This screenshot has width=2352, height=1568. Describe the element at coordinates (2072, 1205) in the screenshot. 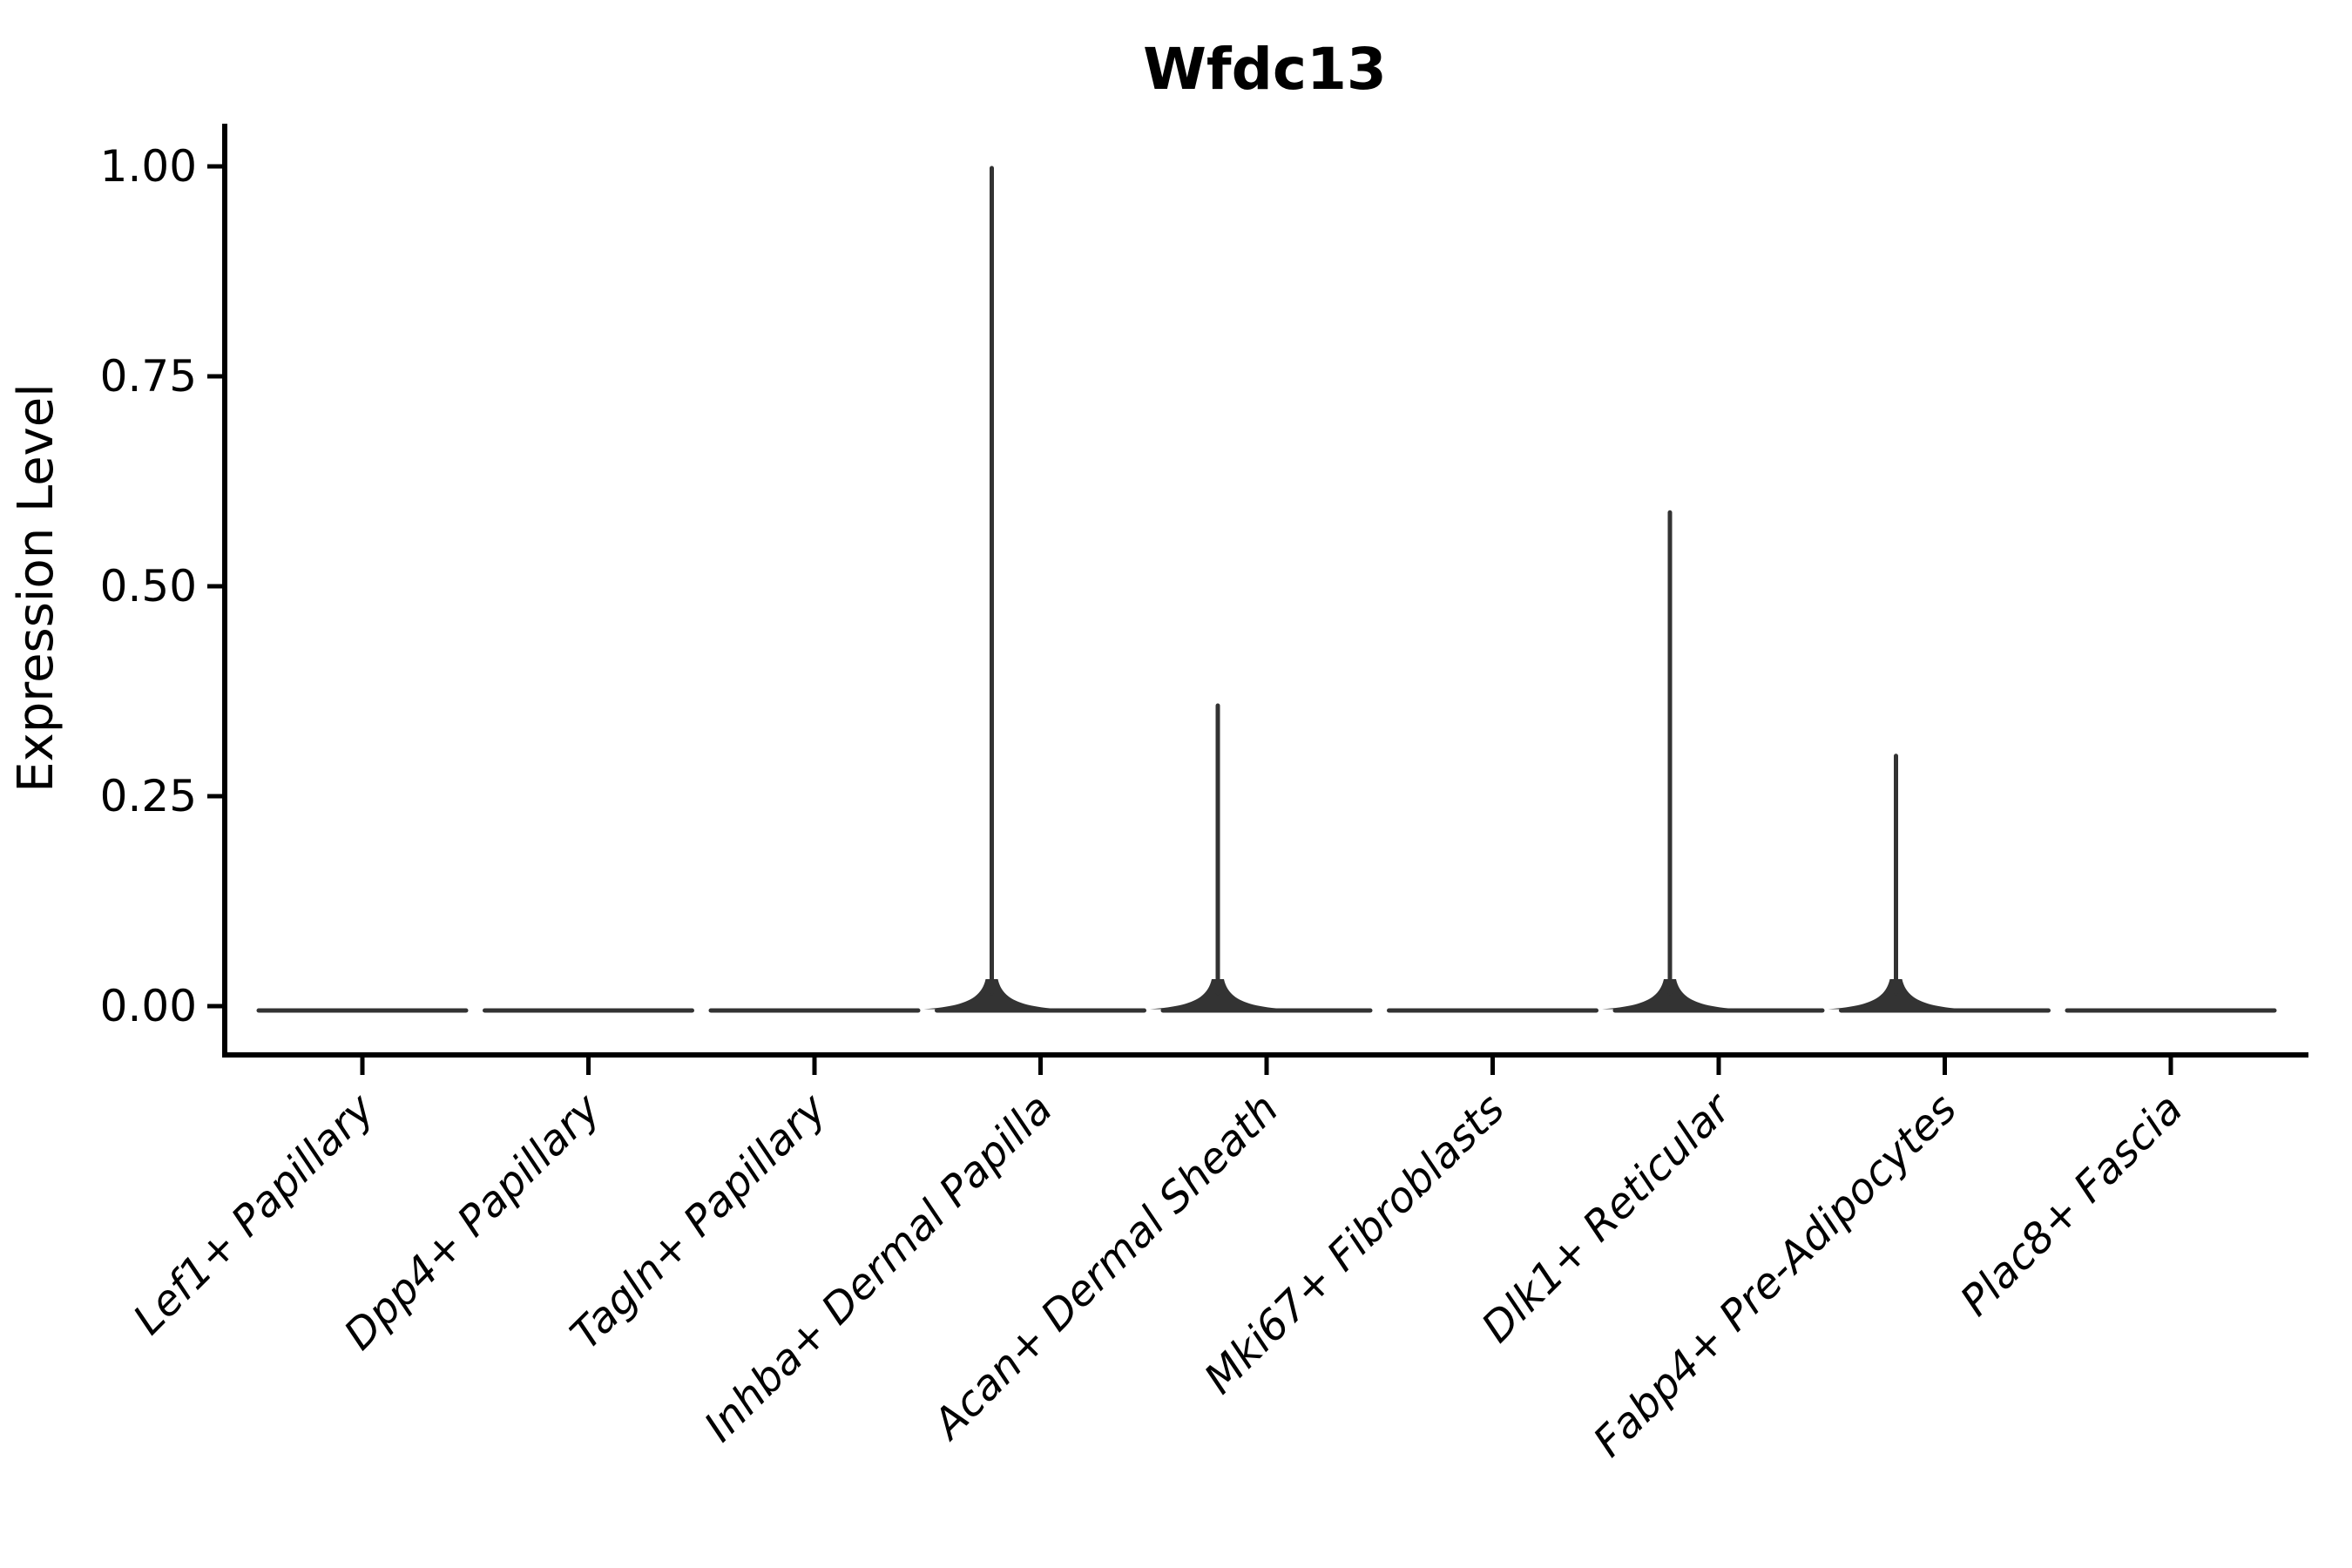

I see `x-tick-label: Plac8+ Fascia` at that location.